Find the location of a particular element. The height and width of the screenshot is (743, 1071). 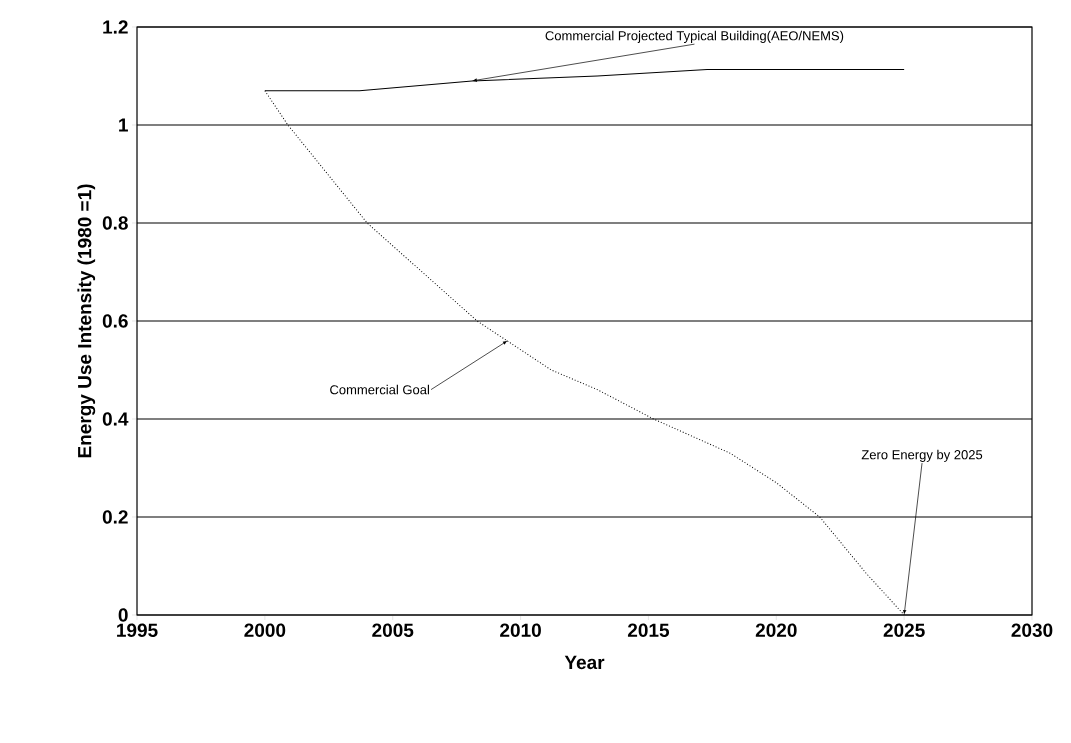

x-axis-title: Year is located at coordinates (584, 662).